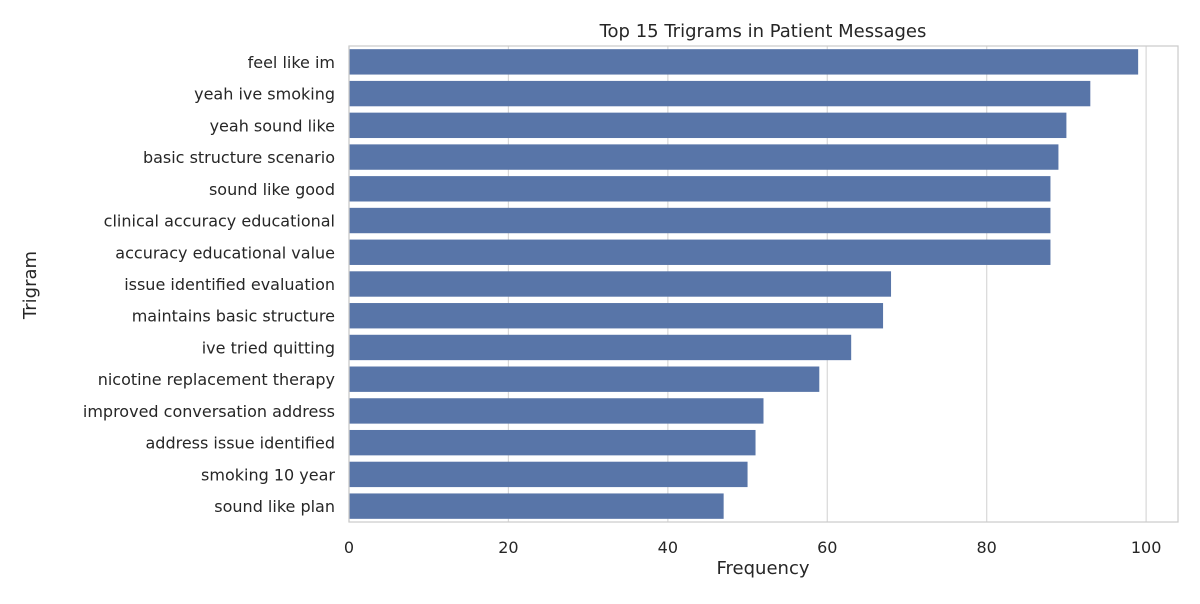 This screenshot has width=1200, height=604. I want to click on y-tick-label: sound like good, so click(272, 189).